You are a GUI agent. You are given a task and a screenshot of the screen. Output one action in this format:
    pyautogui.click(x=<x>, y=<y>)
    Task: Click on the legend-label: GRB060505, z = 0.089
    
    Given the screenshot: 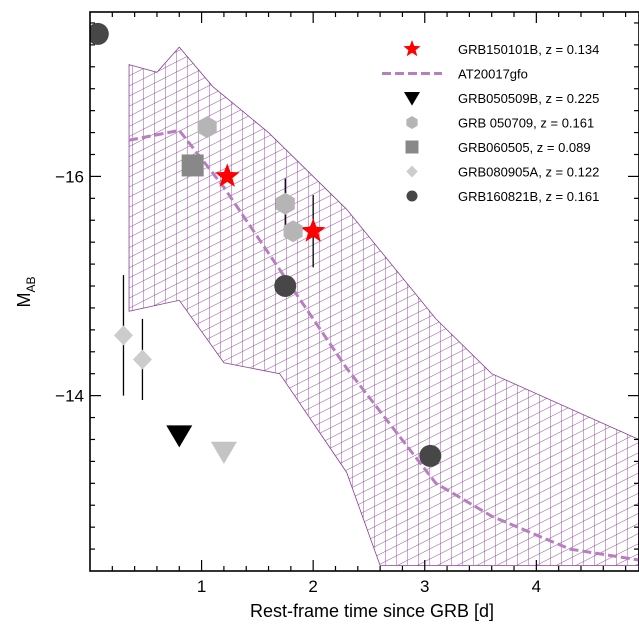 What is the action you would take?
    pyautogui.click(x=524, y=147)
    